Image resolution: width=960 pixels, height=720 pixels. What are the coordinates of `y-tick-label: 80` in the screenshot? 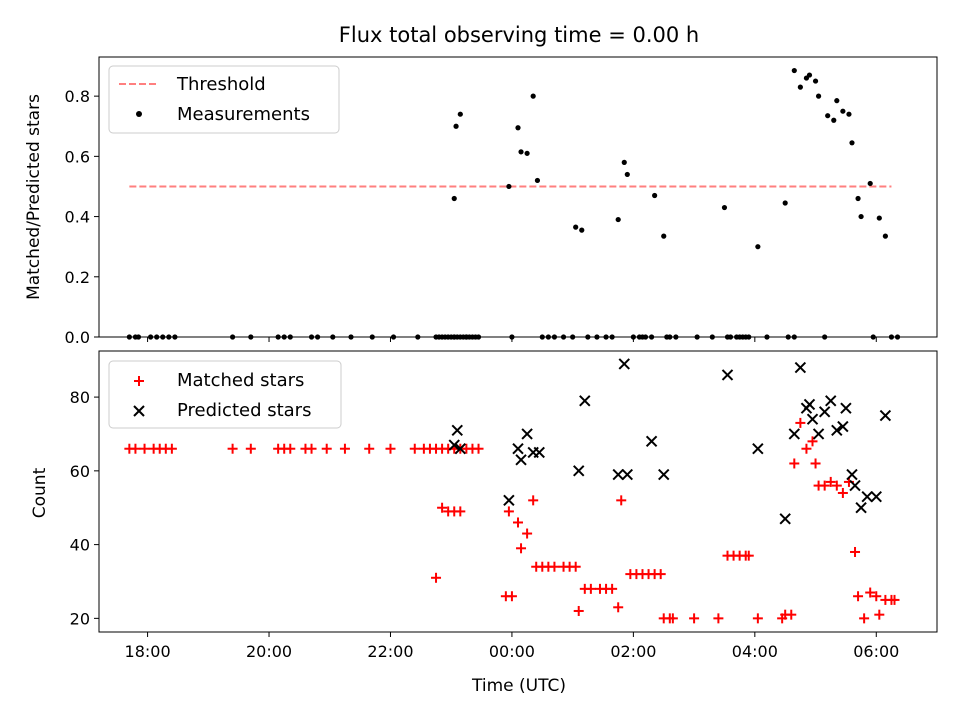 It's located at (80, 397).